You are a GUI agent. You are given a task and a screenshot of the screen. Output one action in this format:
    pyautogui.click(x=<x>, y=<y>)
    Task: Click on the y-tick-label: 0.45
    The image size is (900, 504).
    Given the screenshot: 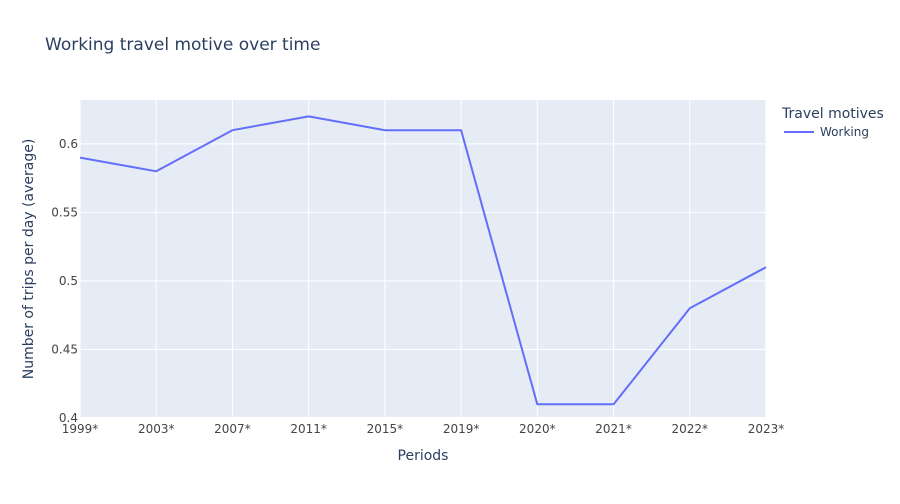 What is the action you would take?
    pyautogui.click(x=64, y=349)
    